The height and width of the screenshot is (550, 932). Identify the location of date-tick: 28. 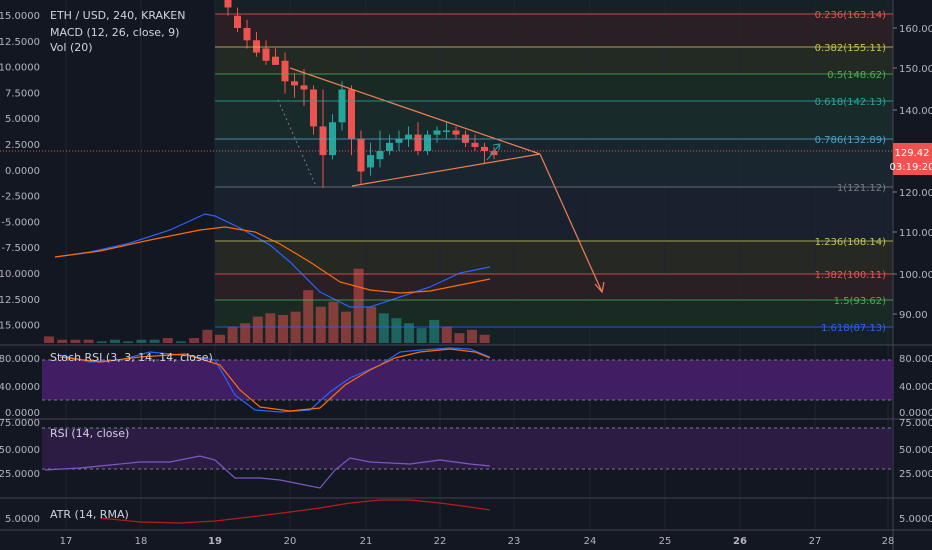
(888, 541).